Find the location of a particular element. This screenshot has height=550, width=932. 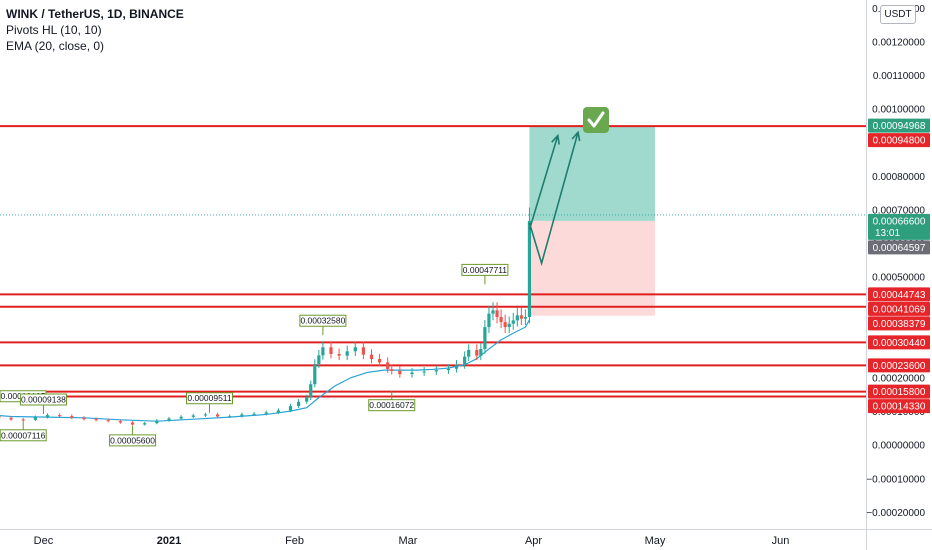

pivot-label: 0.00016072 is located at coordinates (391, 405).